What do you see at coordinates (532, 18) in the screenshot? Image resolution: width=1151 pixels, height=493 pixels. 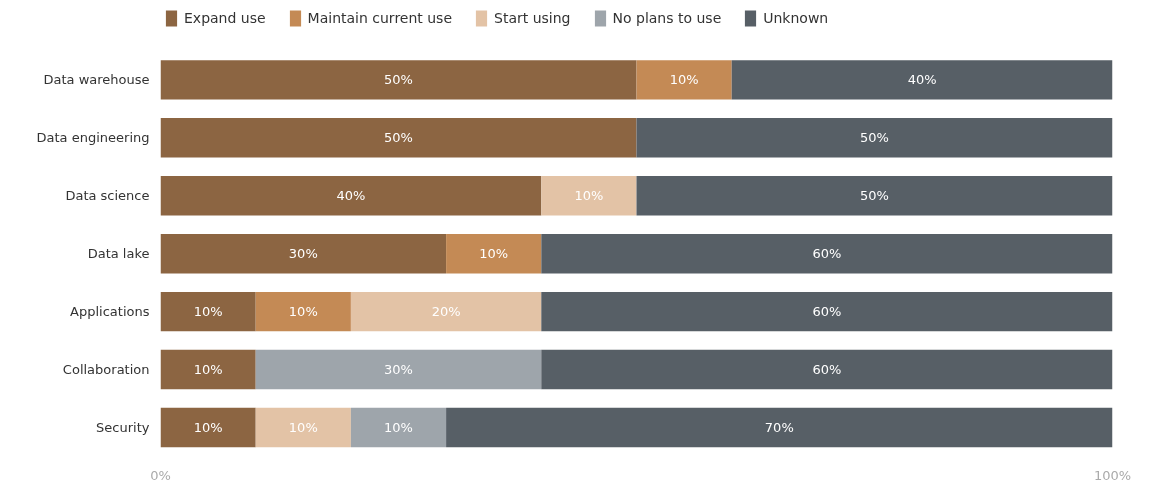 I see `legend-label: Start using` at bounding box center [532, 18].